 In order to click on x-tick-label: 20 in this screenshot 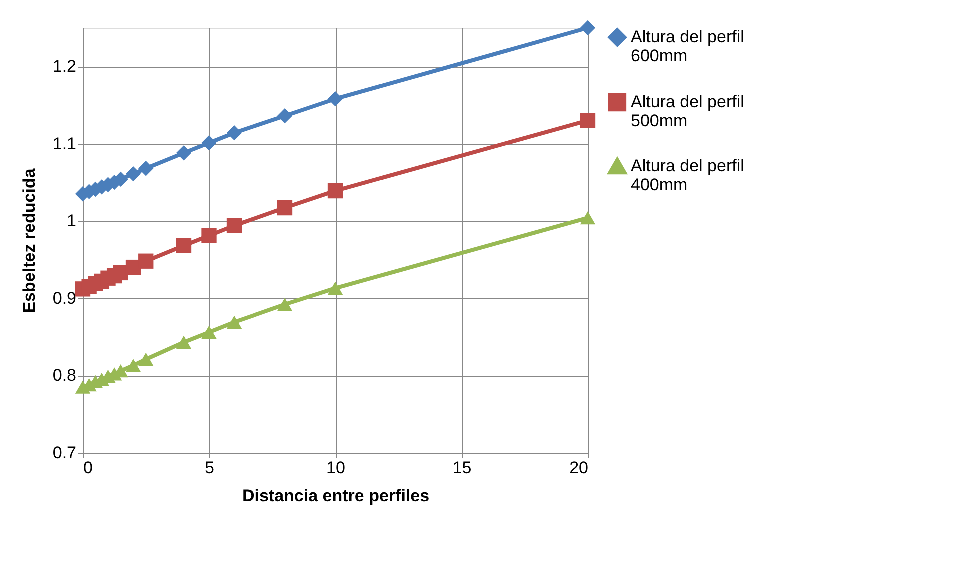, I will do `click(579, 468)`.